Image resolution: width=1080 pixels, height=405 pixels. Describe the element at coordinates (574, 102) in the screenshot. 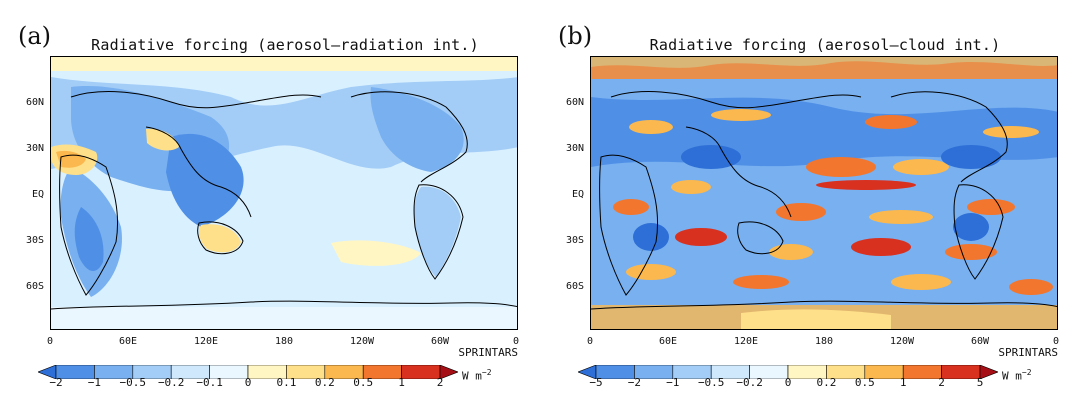

I see `lat-label-60n: 60N` at that location.